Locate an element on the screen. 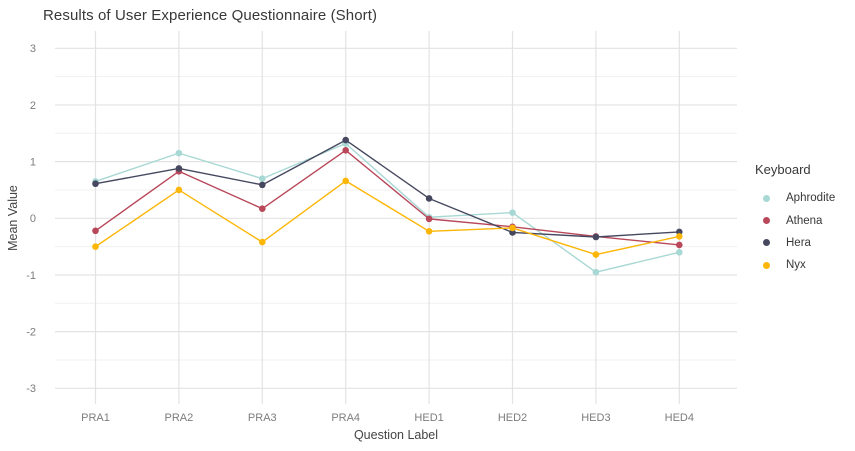 This screenshot has width=855, height=451. x-tick-label: HED4 is located at coordinates (679, 418).